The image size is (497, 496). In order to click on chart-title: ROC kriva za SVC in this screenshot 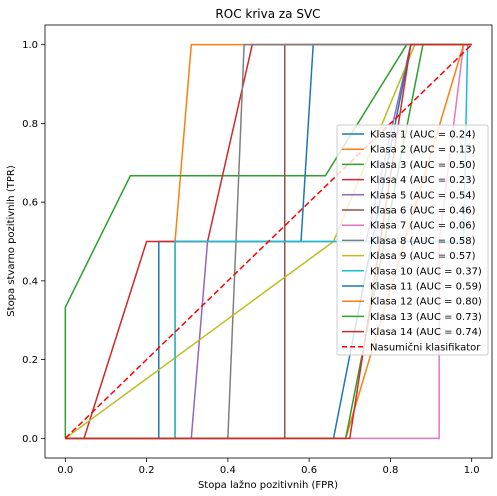, I will do `click(267, 14)`.